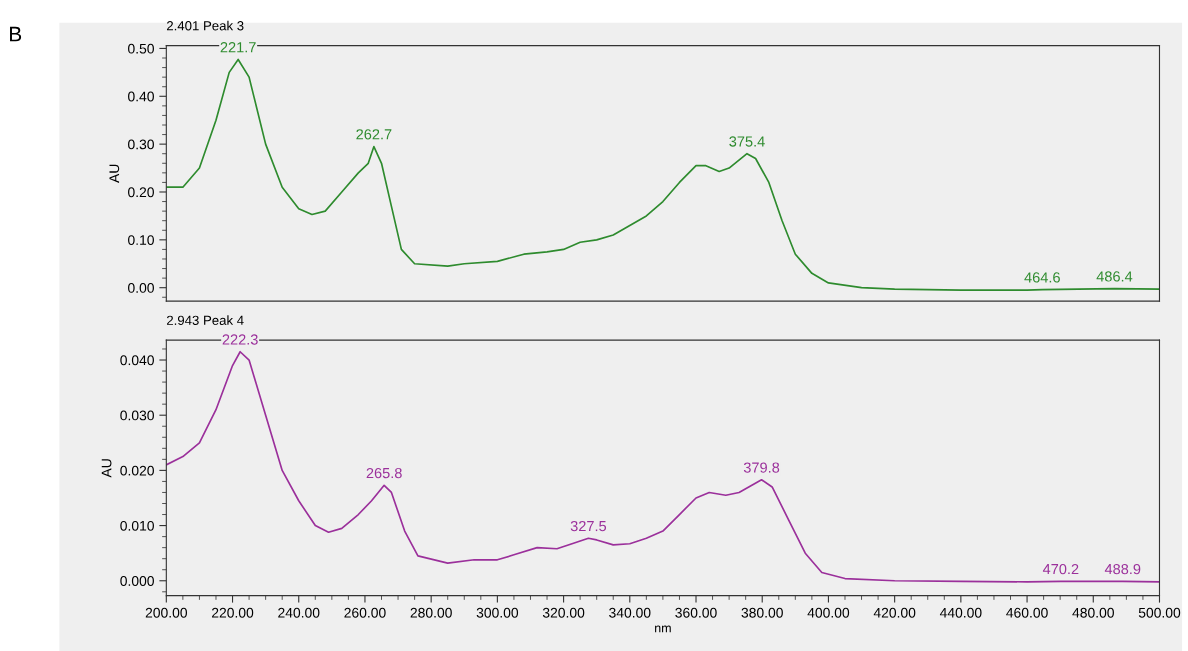 The width and height of the screenshot is (1188, 651). I want to click on x-tick-label: 400.00, so click(828, 612).